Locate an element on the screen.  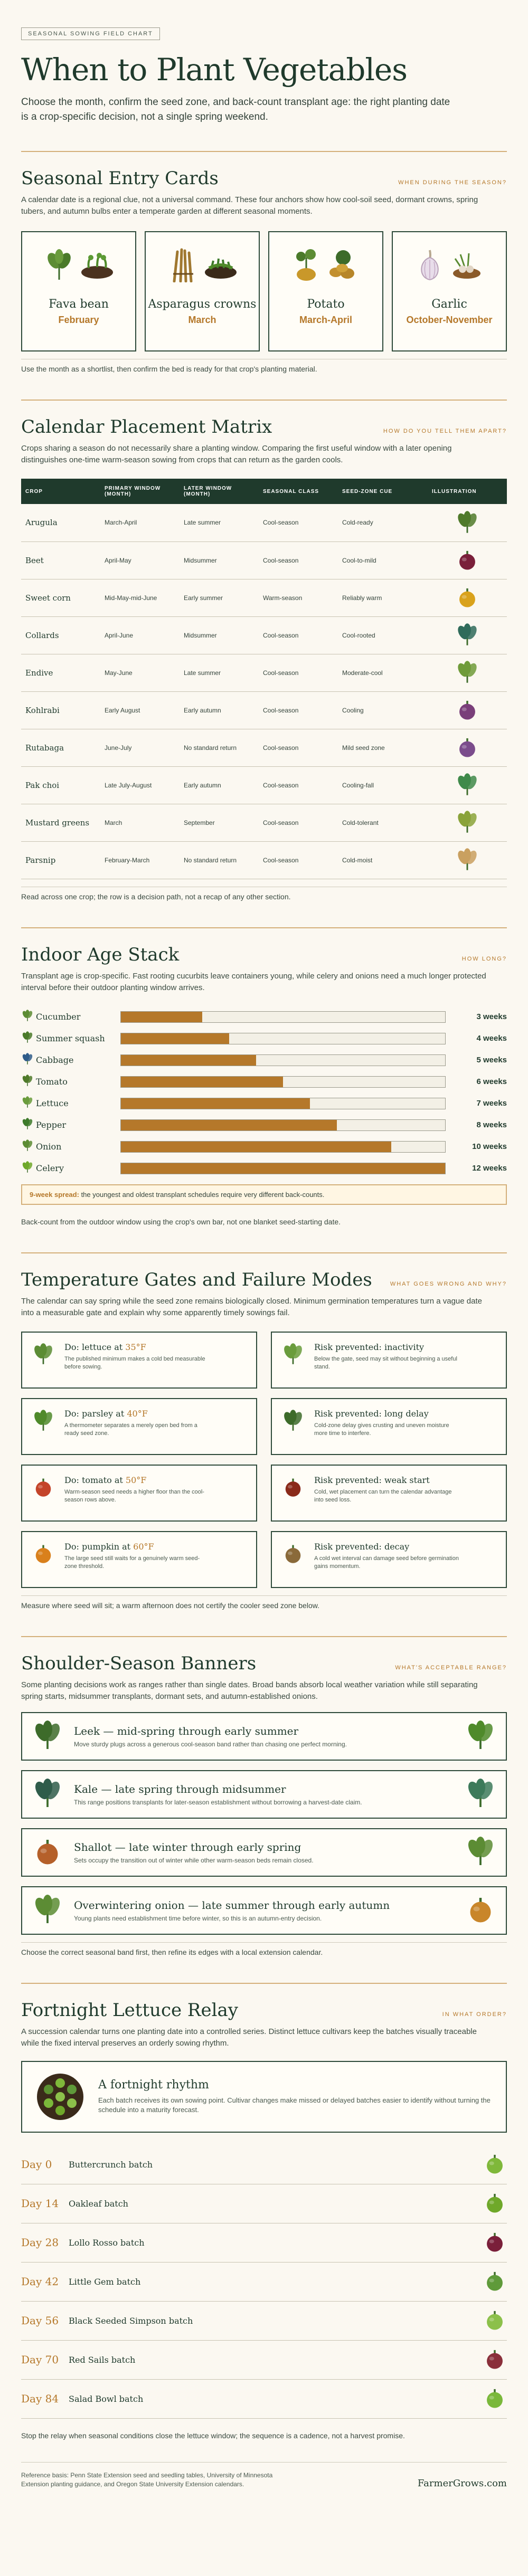
entry-card-month: March is located at coordinates (202, 320).